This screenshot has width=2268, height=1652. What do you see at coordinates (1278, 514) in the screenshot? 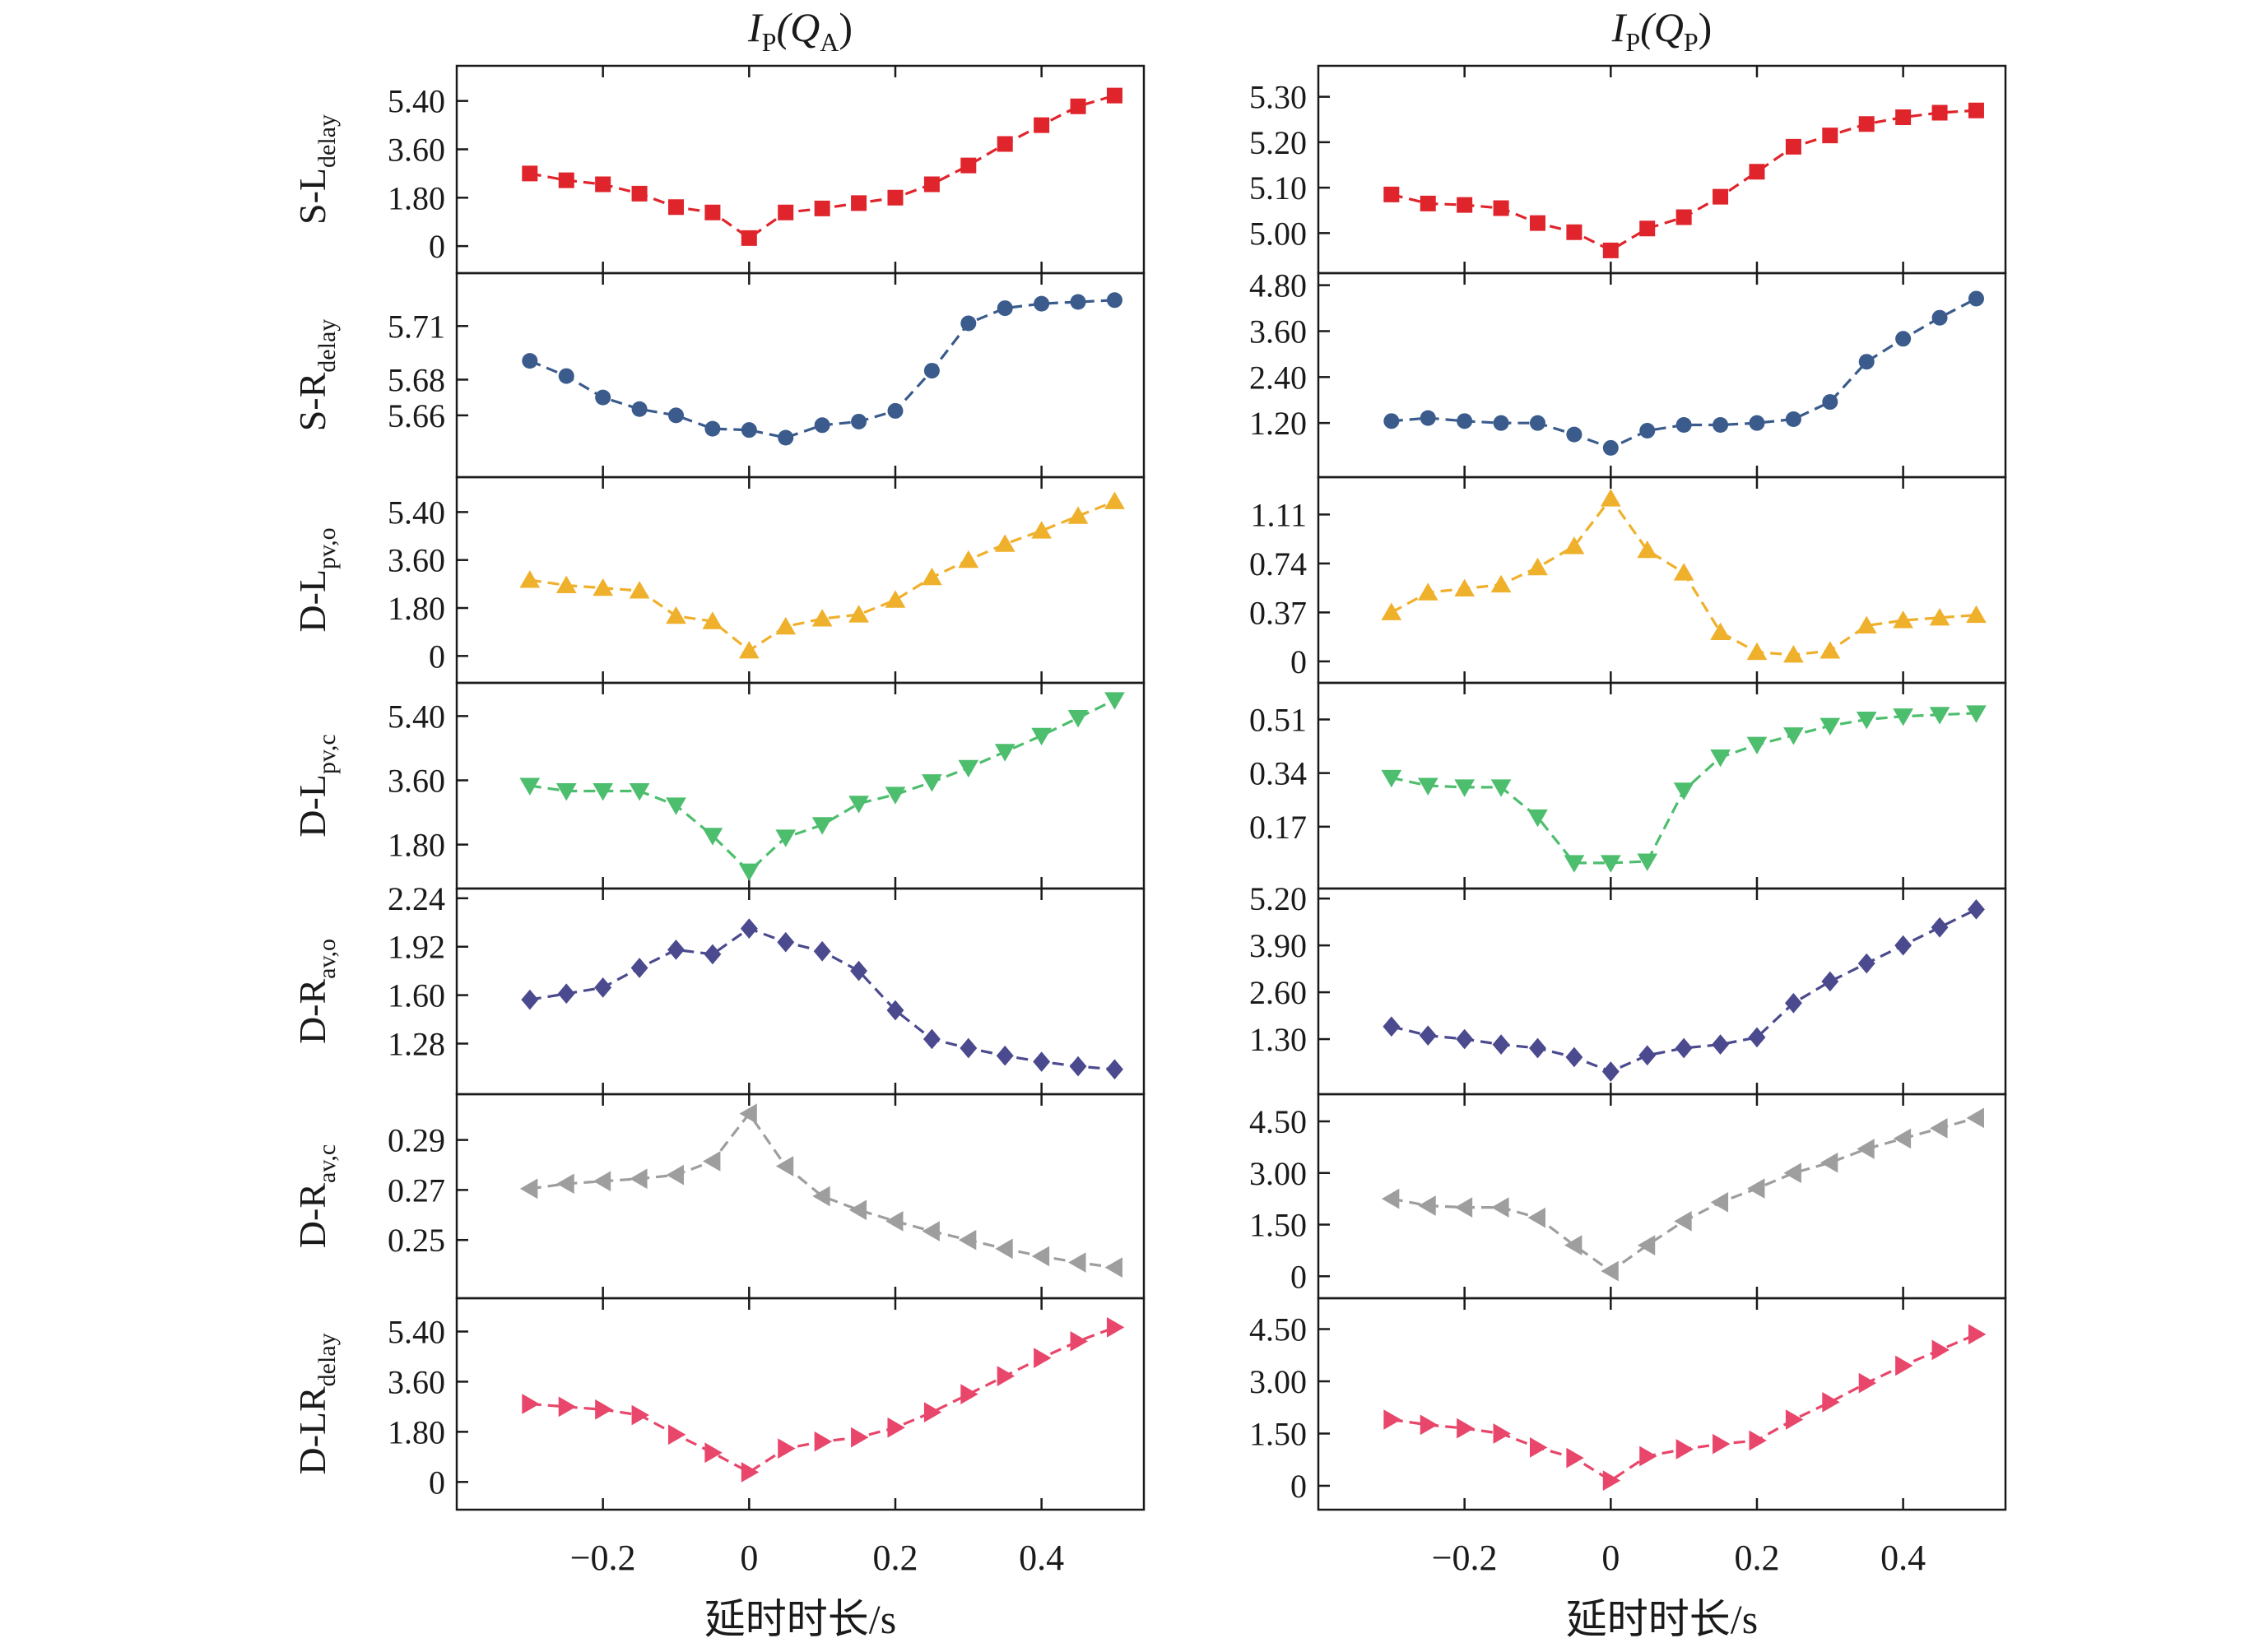
I see `y-tick-label: 1.11` at bounding box center [1278, 514].